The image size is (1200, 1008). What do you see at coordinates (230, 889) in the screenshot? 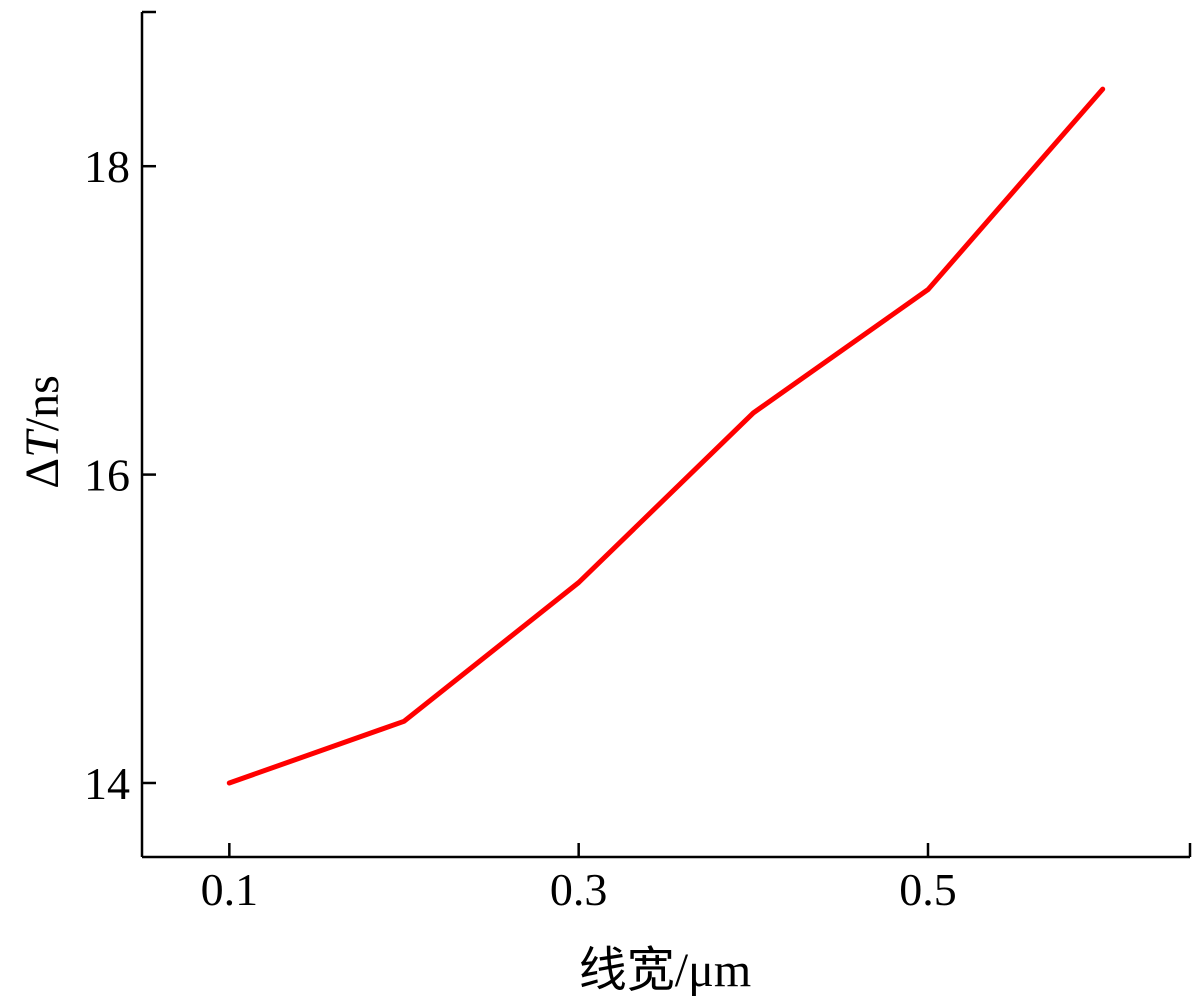
I see `x-tick-label: 0.1` at bounding box center [230, 889].